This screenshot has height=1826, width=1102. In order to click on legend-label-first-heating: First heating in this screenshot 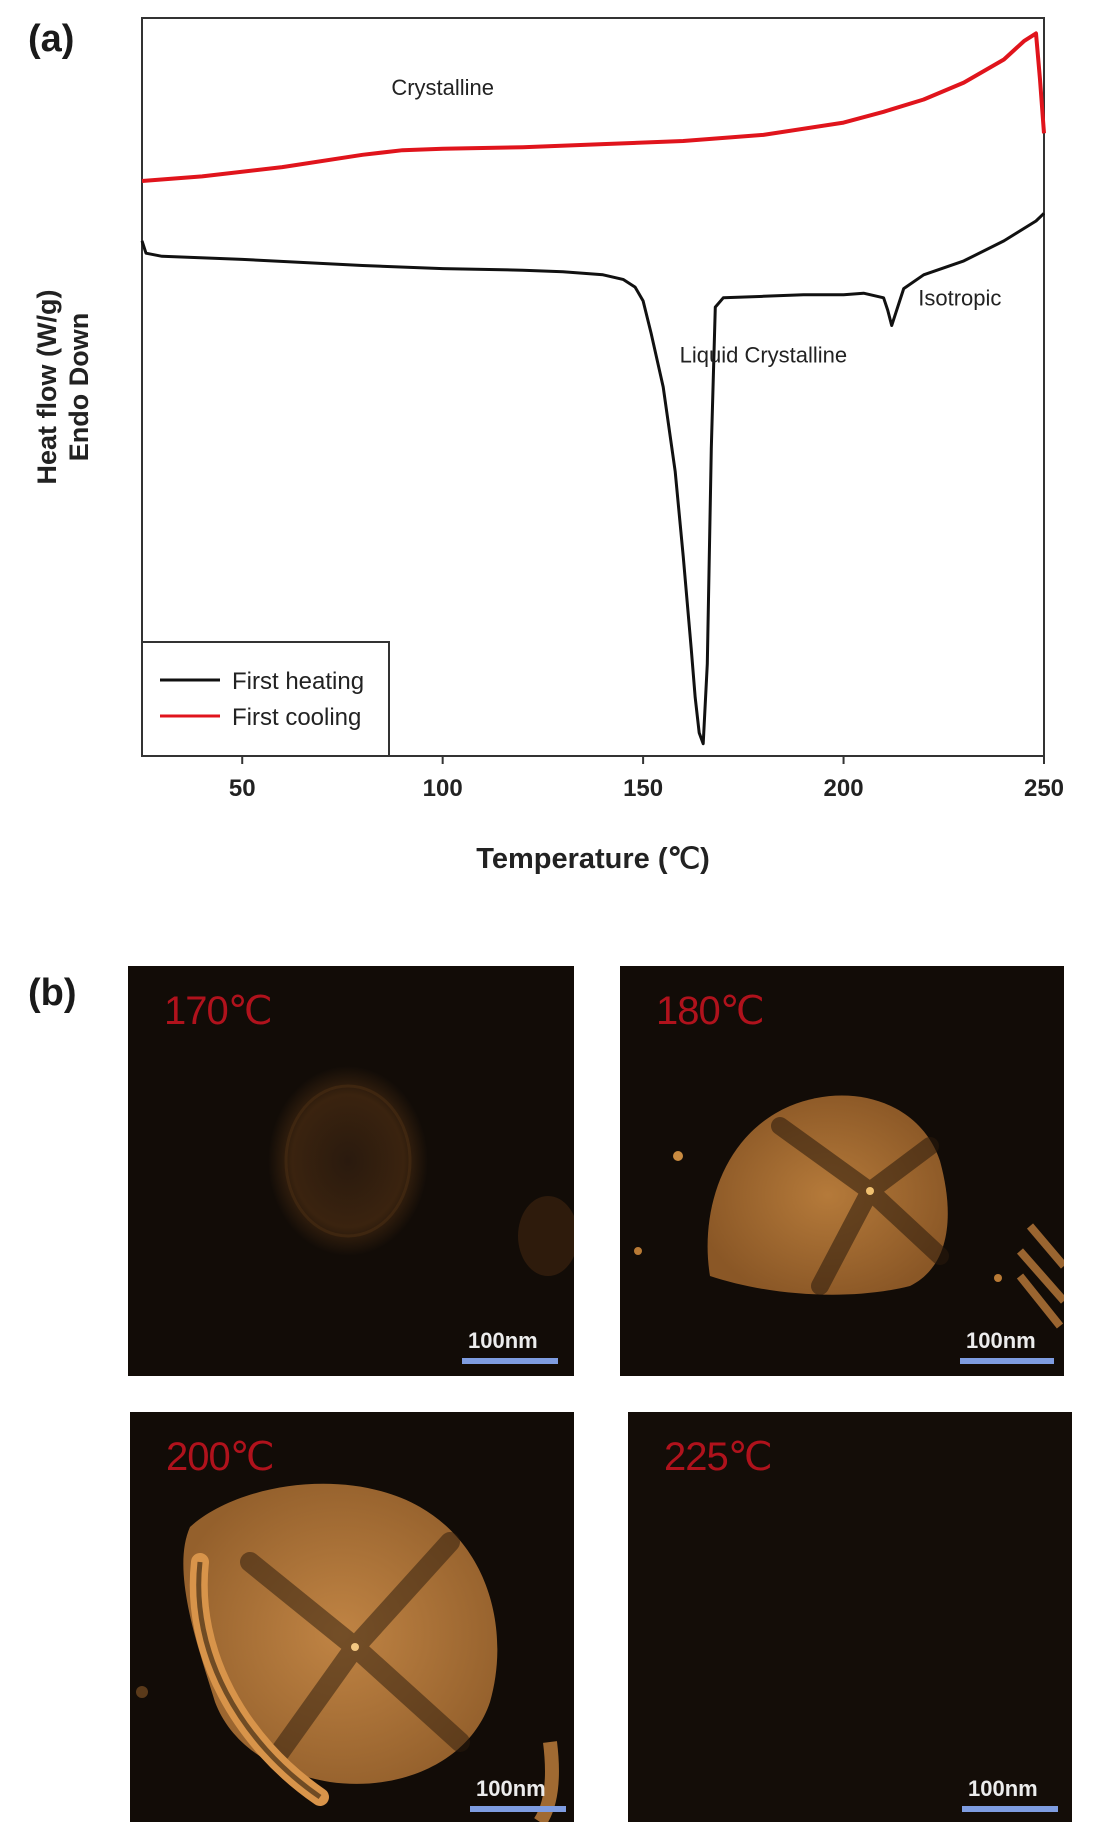, I will do `click(298, 681)`.